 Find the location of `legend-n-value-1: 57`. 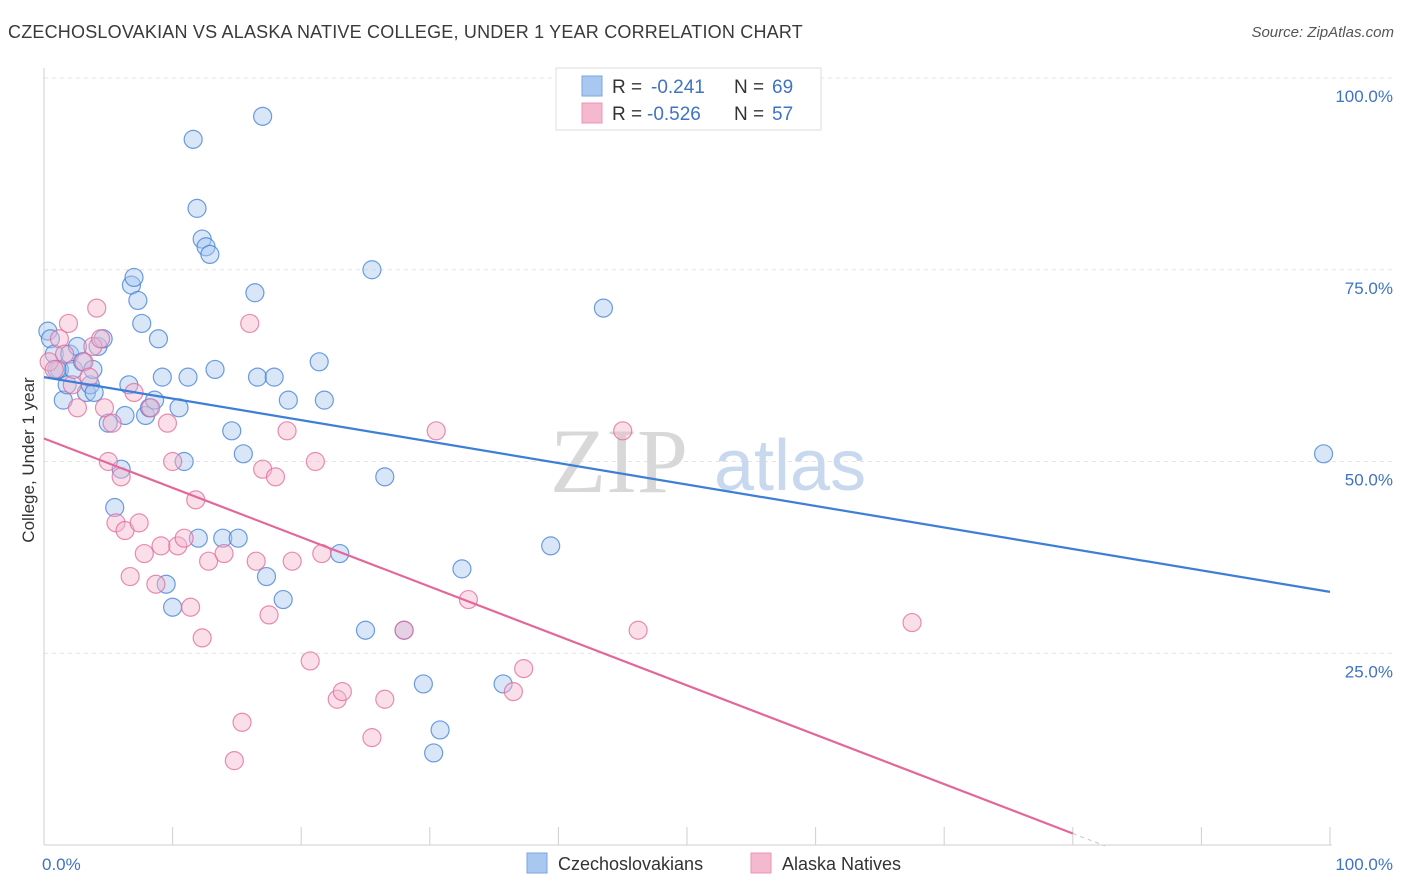

legend-n-value-1: 57 is located at coordinates (782, 114).